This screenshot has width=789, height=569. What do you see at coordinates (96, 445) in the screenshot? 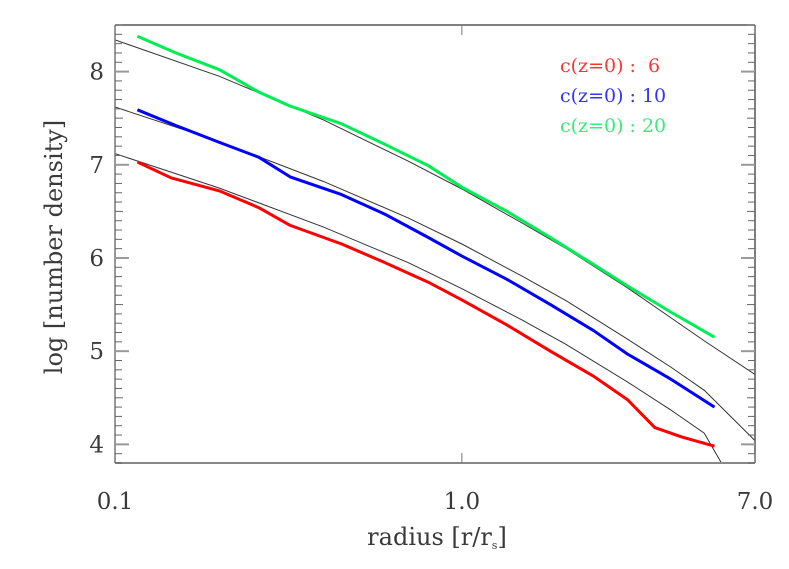
I see `y-tick-label: 4` at bounding box center [96, 445].